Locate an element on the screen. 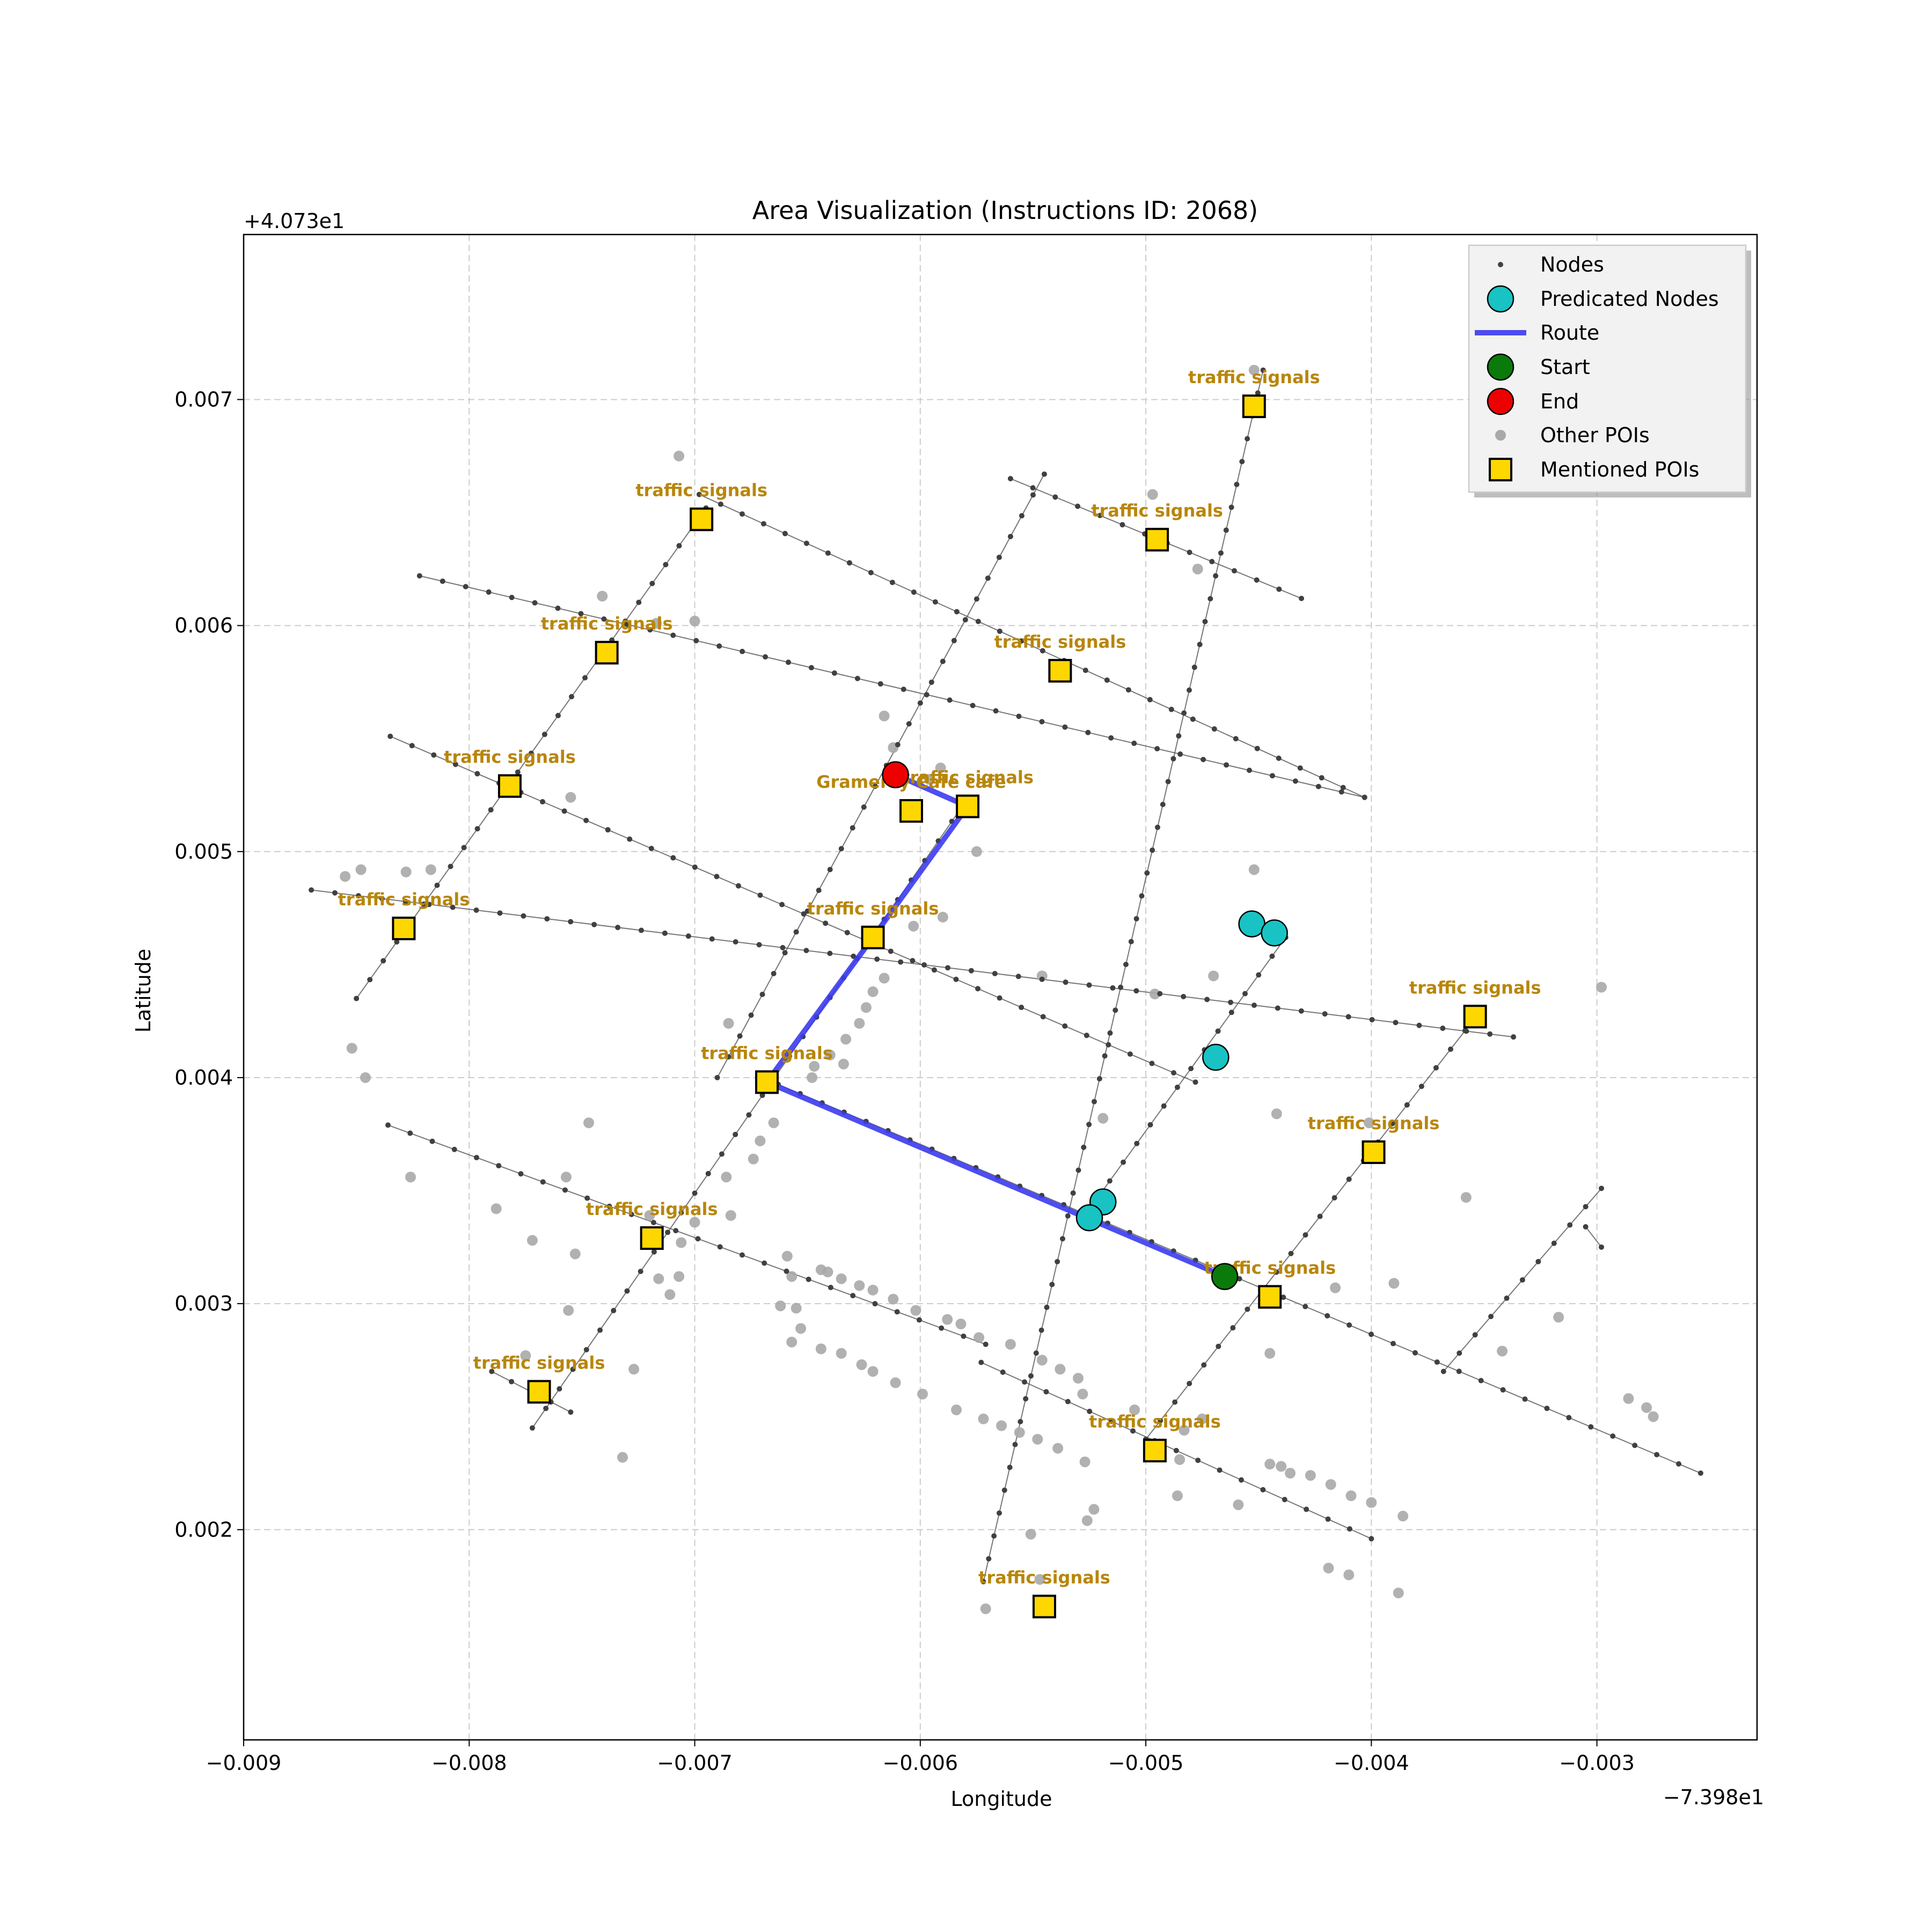 Image resolution: width=1932 pixels, height=1932 pixels. street-segment is located at coordinates (1593, 1237).